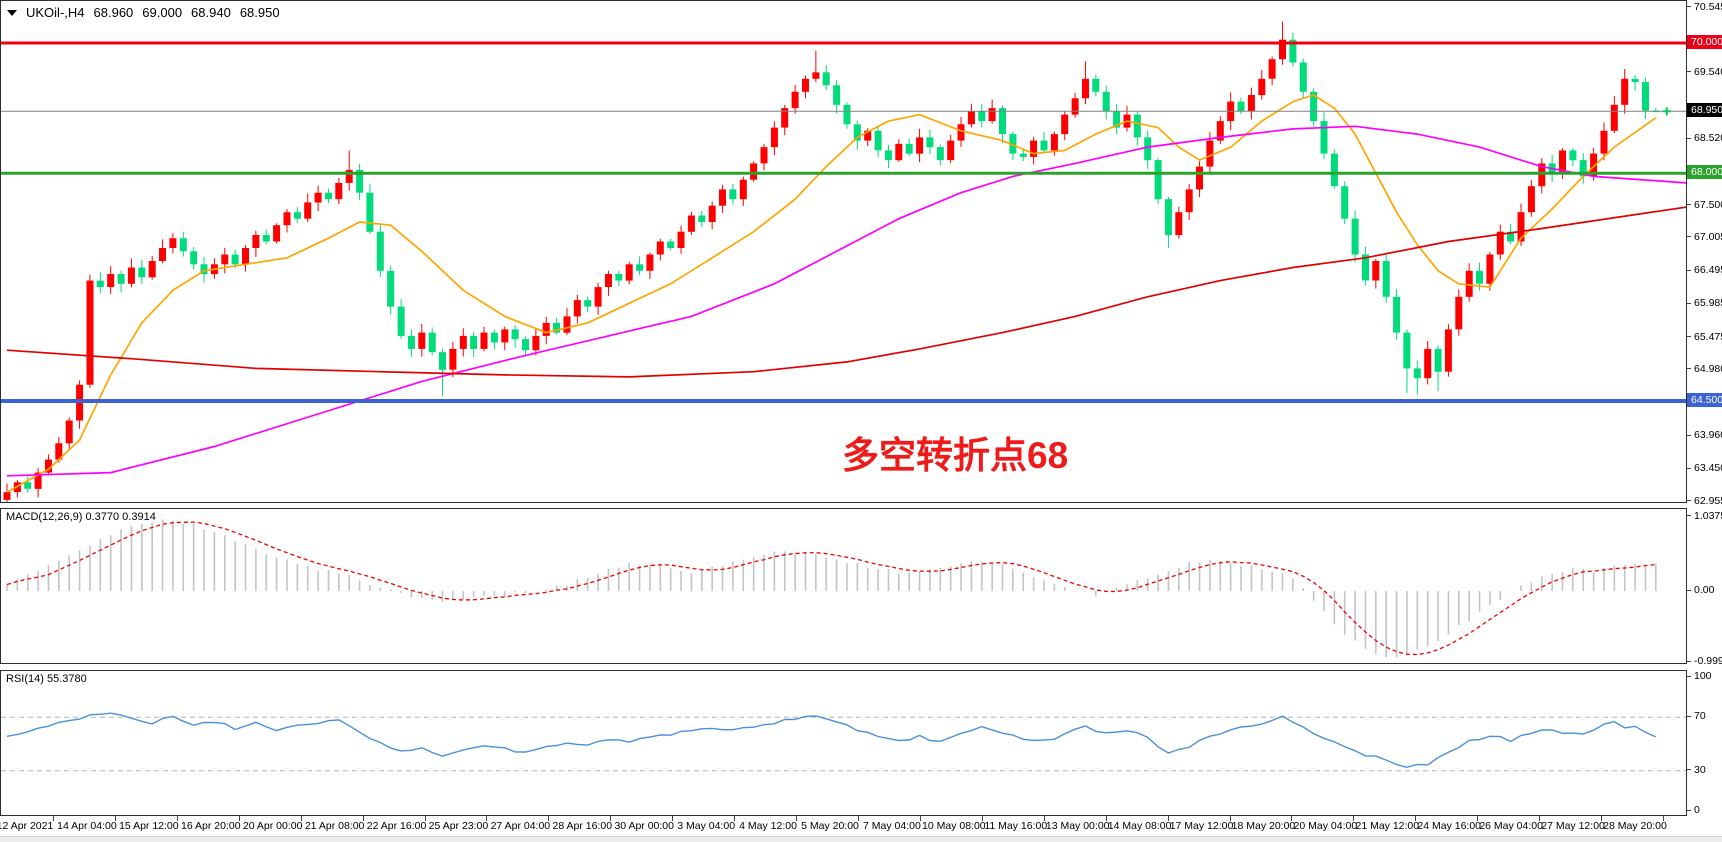  Describe the element at coordinates (1573, 826) in the screenshot. I see `time-label: 27 May 12:00` at that location.